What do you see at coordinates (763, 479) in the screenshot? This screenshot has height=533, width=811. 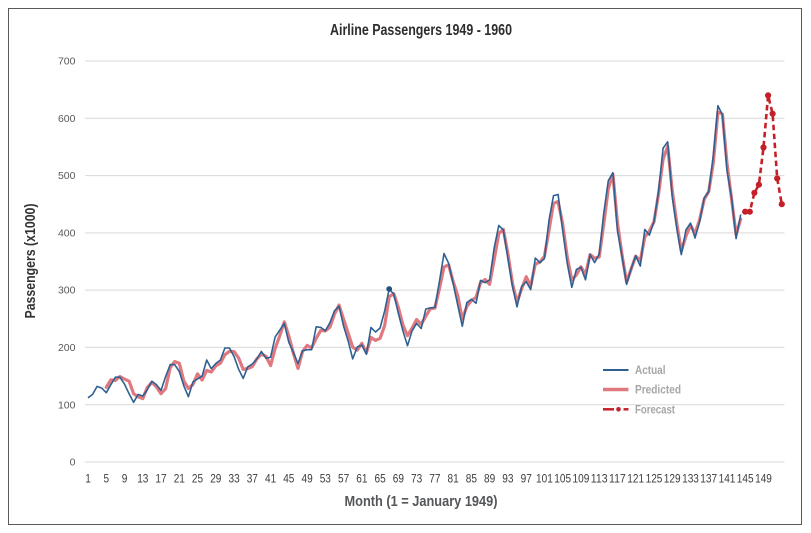 I see `svg-text: 149` at bounding box center [763, 479].